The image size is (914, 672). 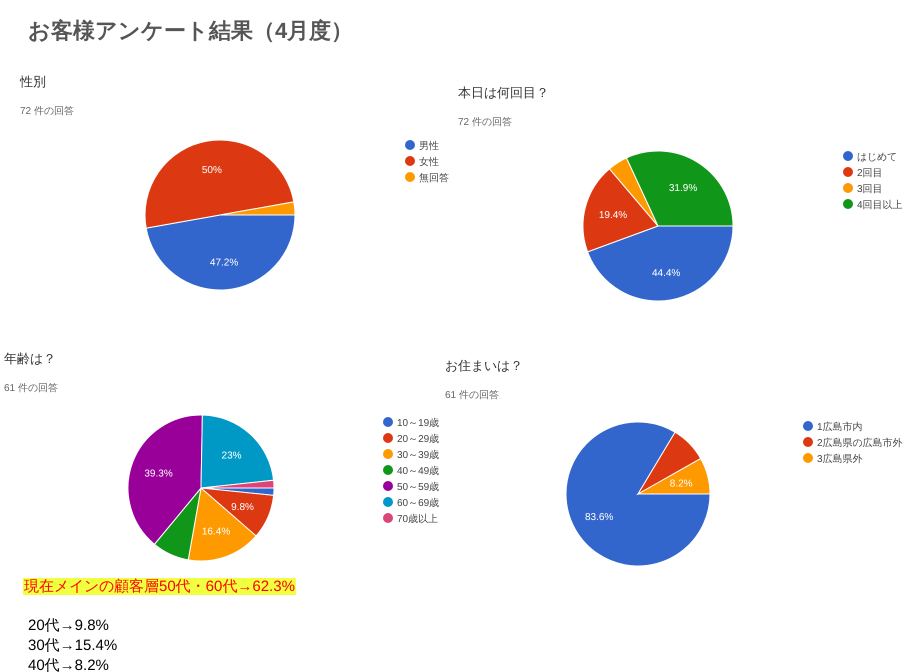 What do you see at coordinates (870, 189) in the screenshot?
I see `legend-label: 3回目` at bounding box center [870, 189].